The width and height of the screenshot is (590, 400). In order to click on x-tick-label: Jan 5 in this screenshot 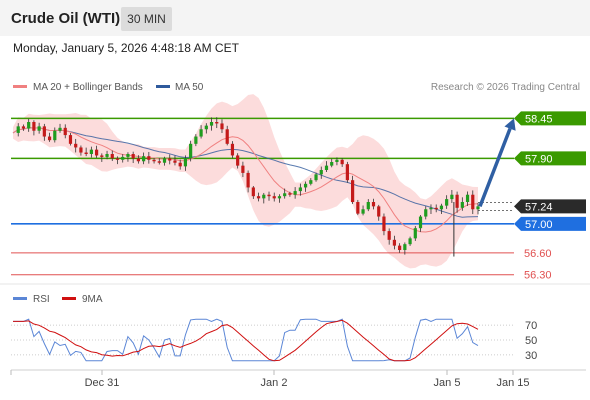, I will do `click(447, 383)`.